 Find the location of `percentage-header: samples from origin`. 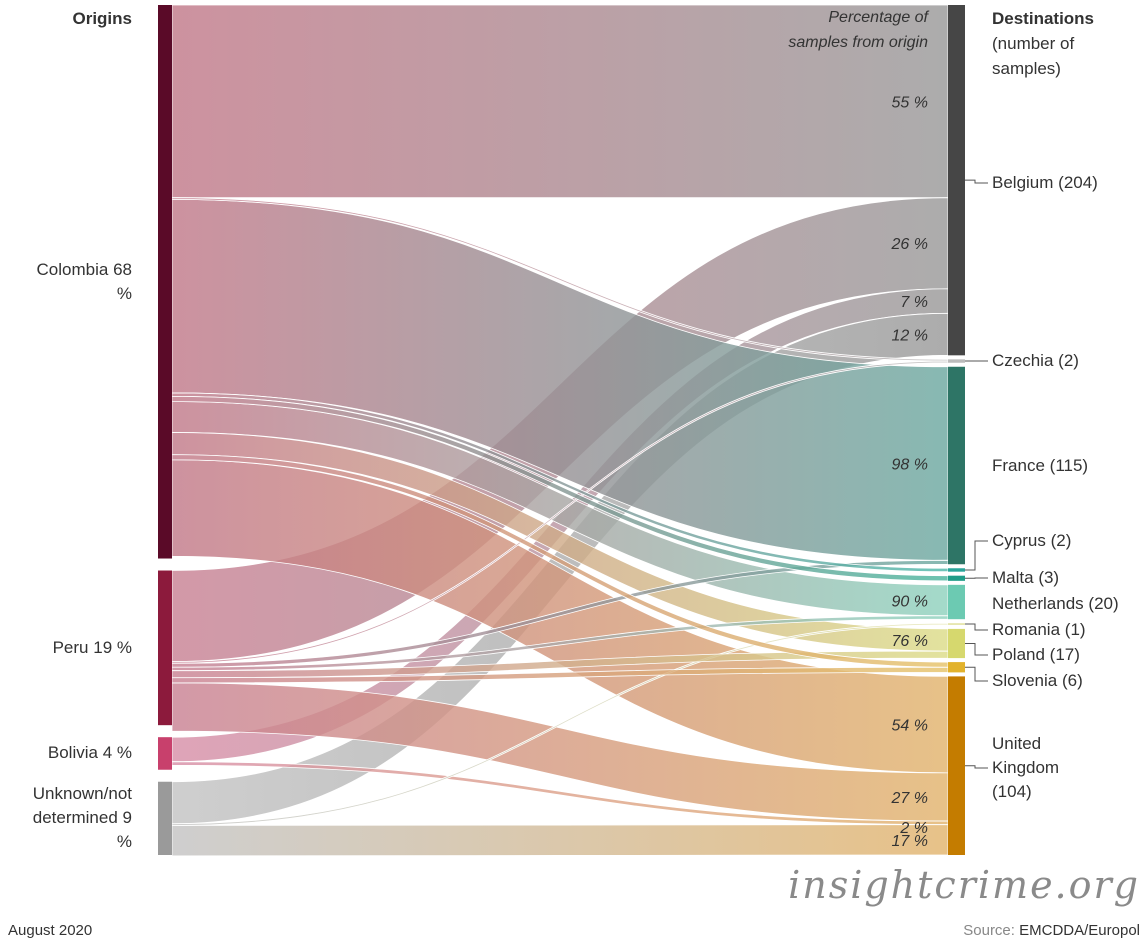

percentage-header: samples from origin is located at coordinates (858, 42).